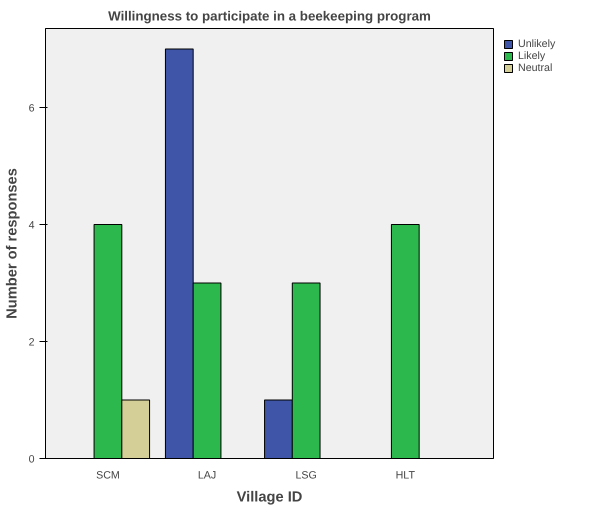 The width and height of the screenshot is (609, 521). I want to click on x-tick-label: SCM, so click(108, 476).